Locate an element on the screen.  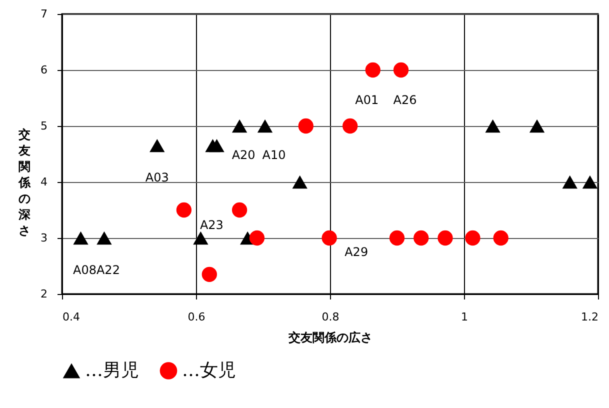
y-tick-label: 4 is located at coordinates (44, 182).